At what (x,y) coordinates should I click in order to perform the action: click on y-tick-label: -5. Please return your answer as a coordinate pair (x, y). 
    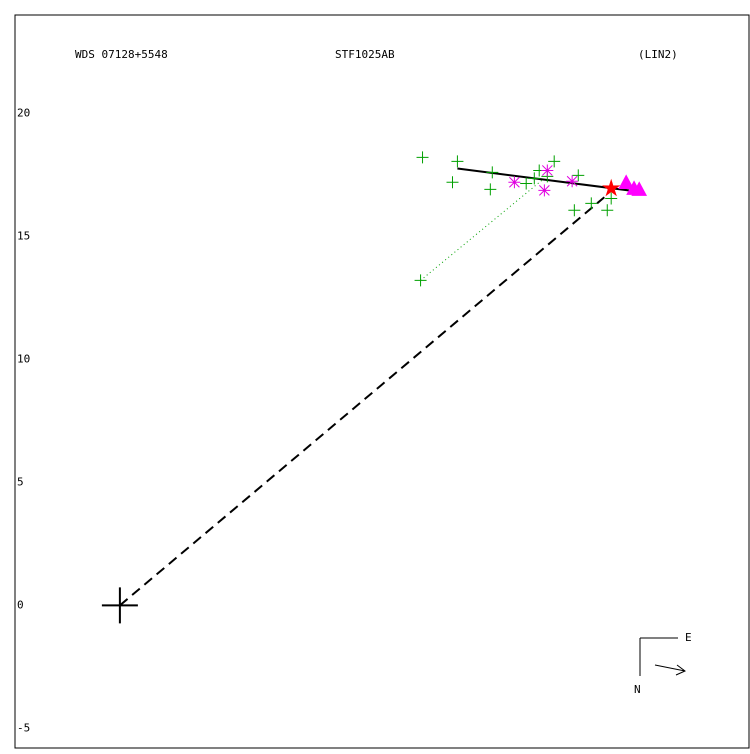
    Looking at the image, I should click on (23, 727).